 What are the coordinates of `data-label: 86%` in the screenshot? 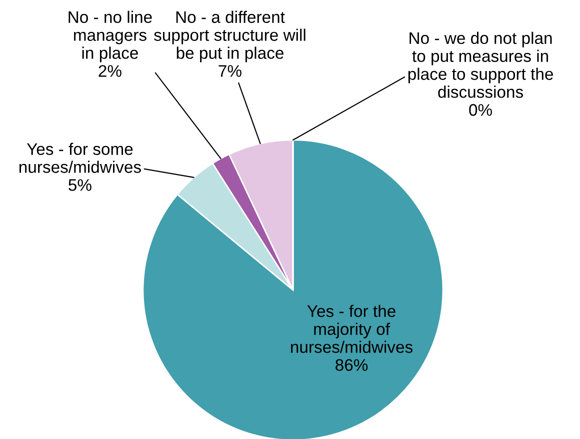 It's located at (352, 365).